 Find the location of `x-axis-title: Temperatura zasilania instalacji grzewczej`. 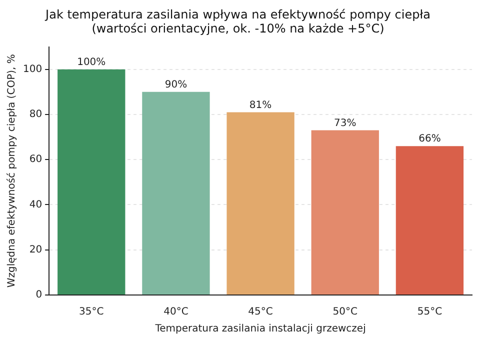

x-axis-title: Temperatura zasilania instalacji grzewczej is located at coordinates (260, 329).